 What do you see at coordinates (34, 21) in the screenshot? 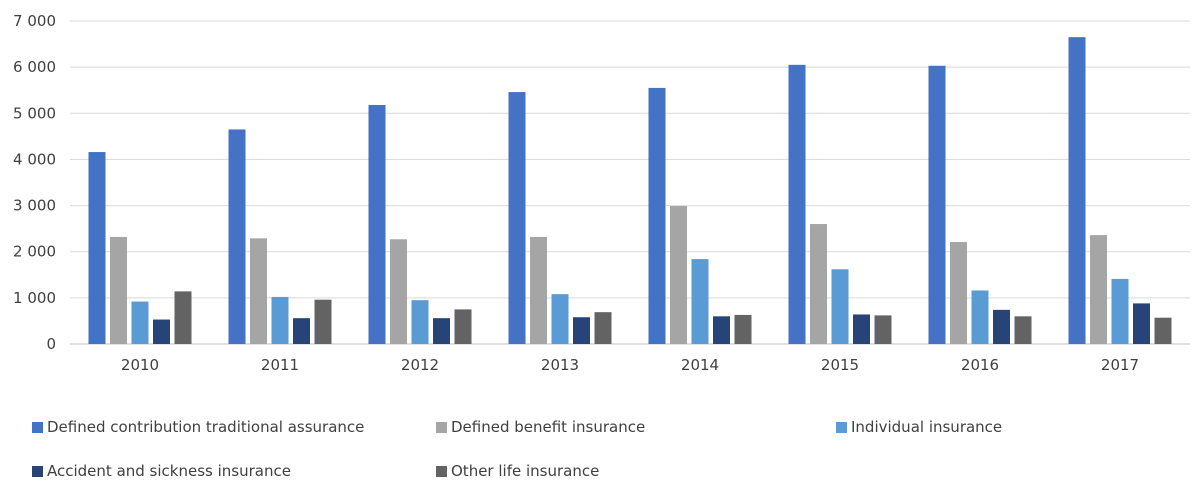
I see `y-tick-label: 7 000` at bounding box center [34, 21].